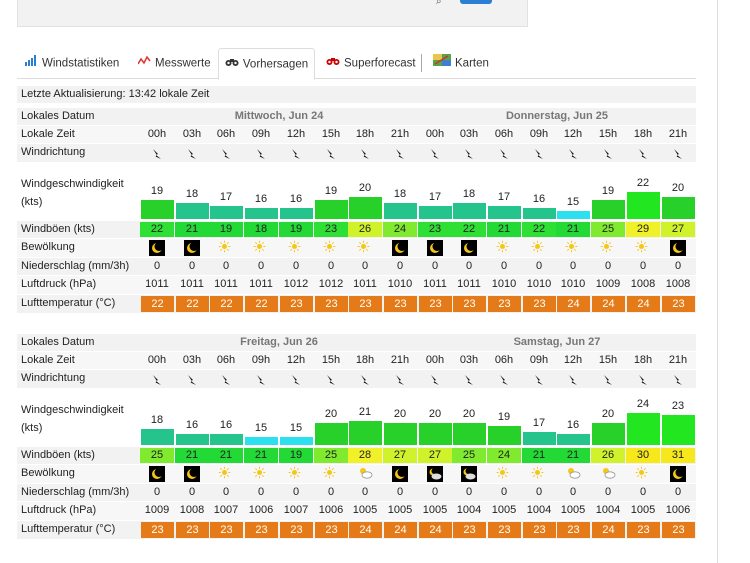 The height and width of the screenshot is (563, 750). Describe the element at coordinates (72, 63) in the screenshot. I see `tab-windstatistiken: Windstatistiken` at that location.